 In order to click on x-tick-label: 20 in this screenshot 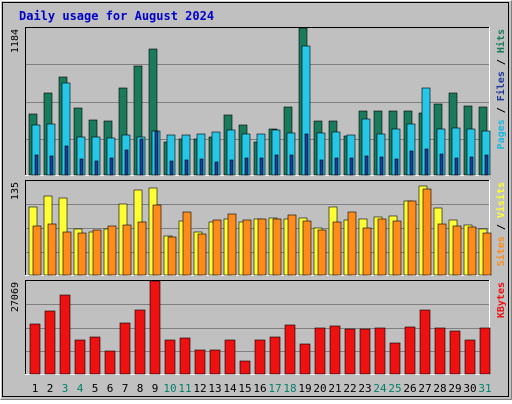, I will do `click(319, 388)`.